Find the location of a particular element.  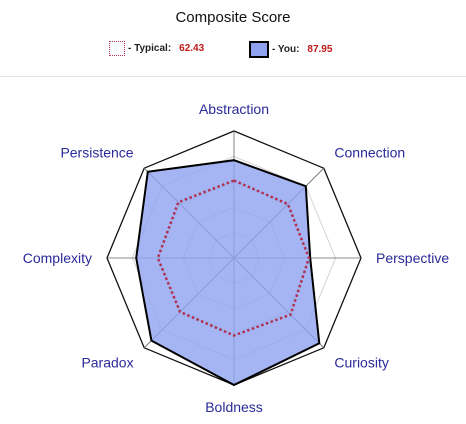

axis-label-paradox: Paradox is located at coordinates (107, 362).